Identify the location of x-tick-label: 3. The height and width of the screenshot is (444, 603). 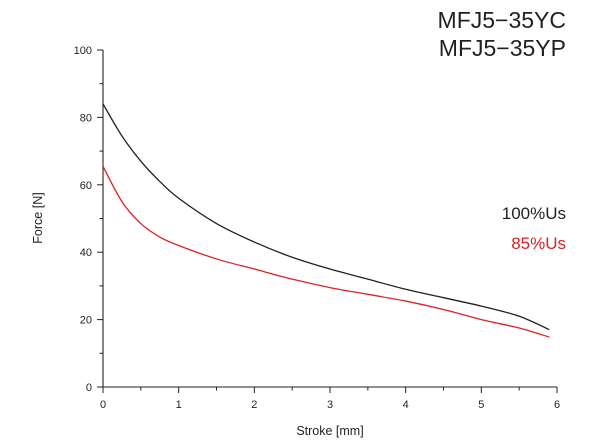
(330, 405).